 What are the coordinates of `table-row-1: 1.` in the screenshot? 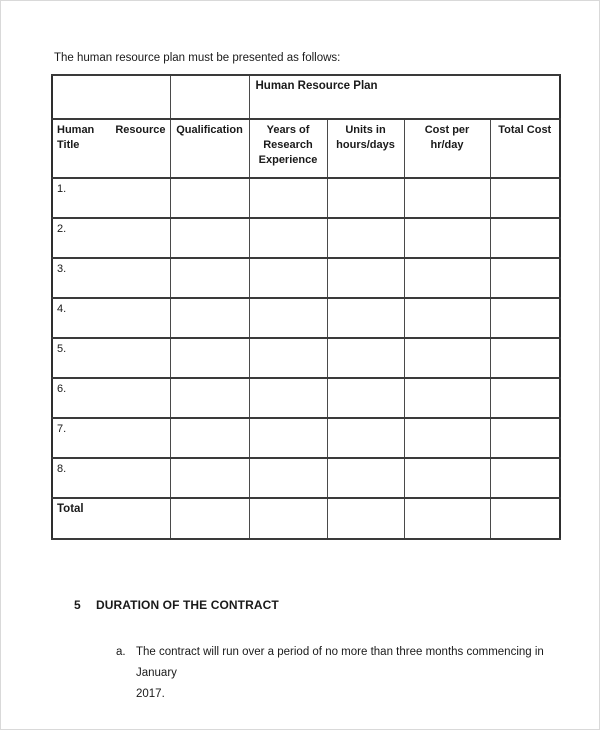 It's located at (306, 198).